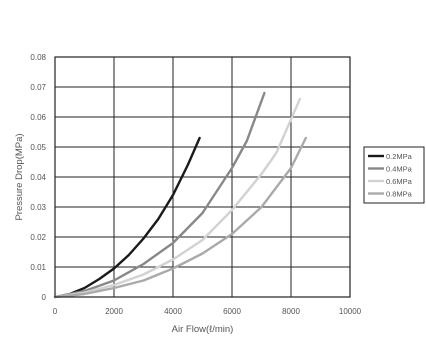 The width and height of the screenshot is (426, 344). I want to click on y-tick-label: 0.06, so click(38, 117).